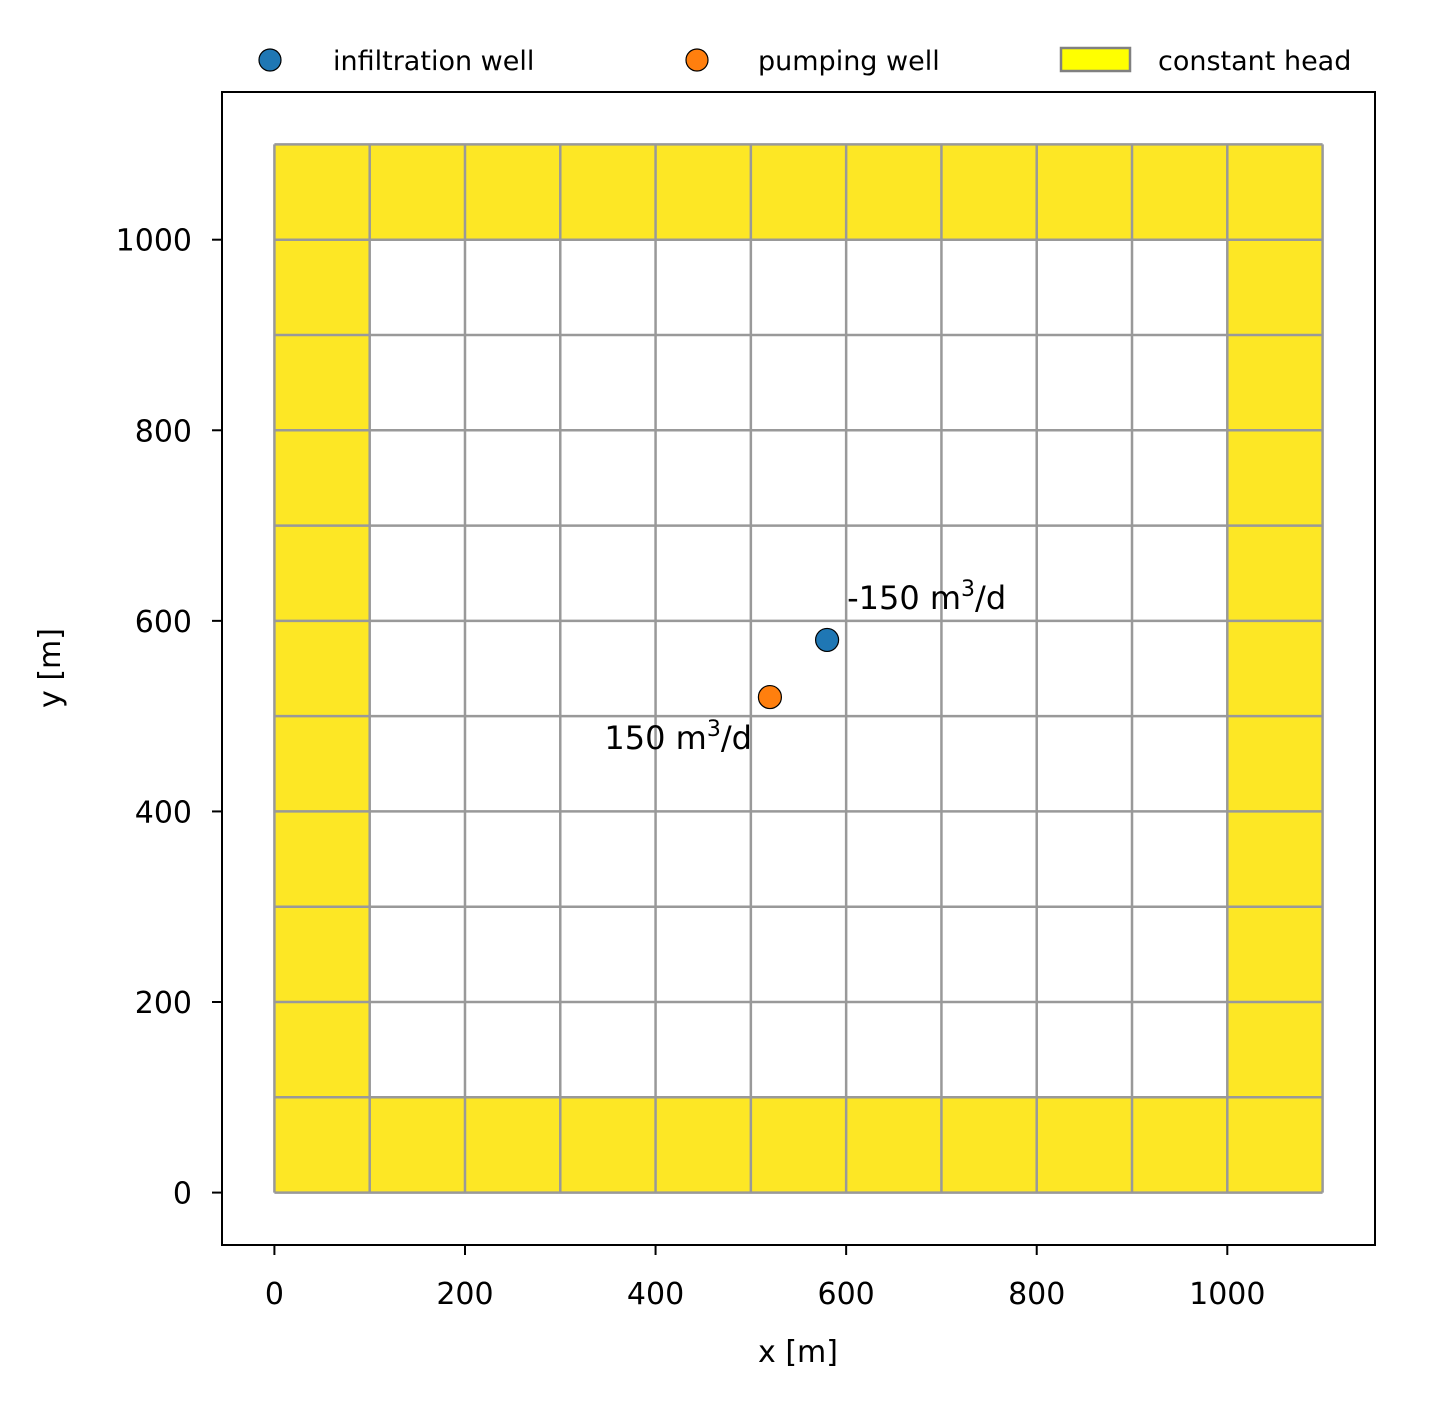  I want to click on x-tick-label: 0, so click(274, 1294).